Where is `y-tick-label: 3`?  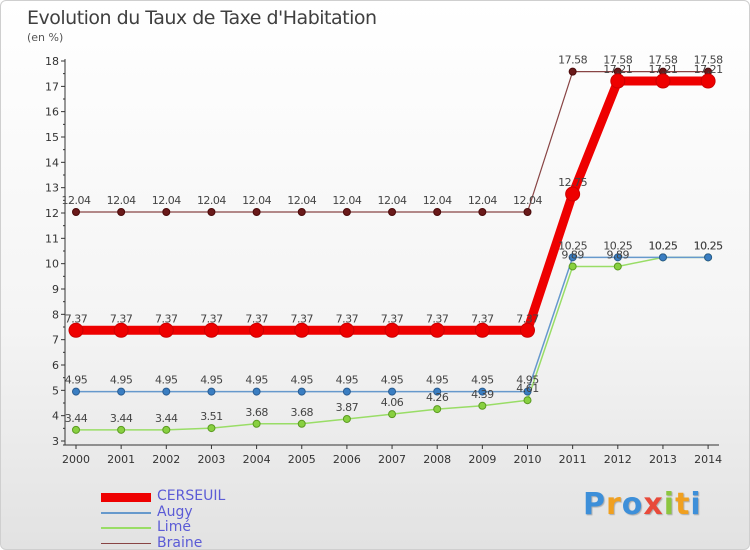
y-tick-label: 3 is located at coordinates (55, 441).